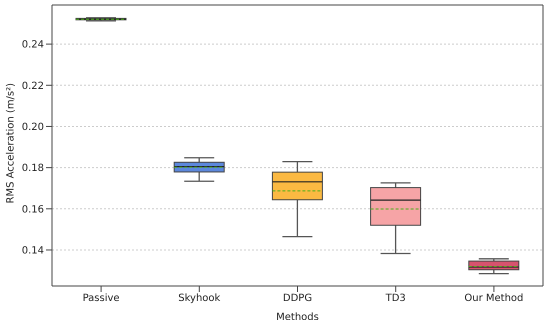 This screenshot has width=550, height=320. Describe the element at coordinates (297, 298) in the screenshot. I see `x-tick-label: DDPG` at that location.